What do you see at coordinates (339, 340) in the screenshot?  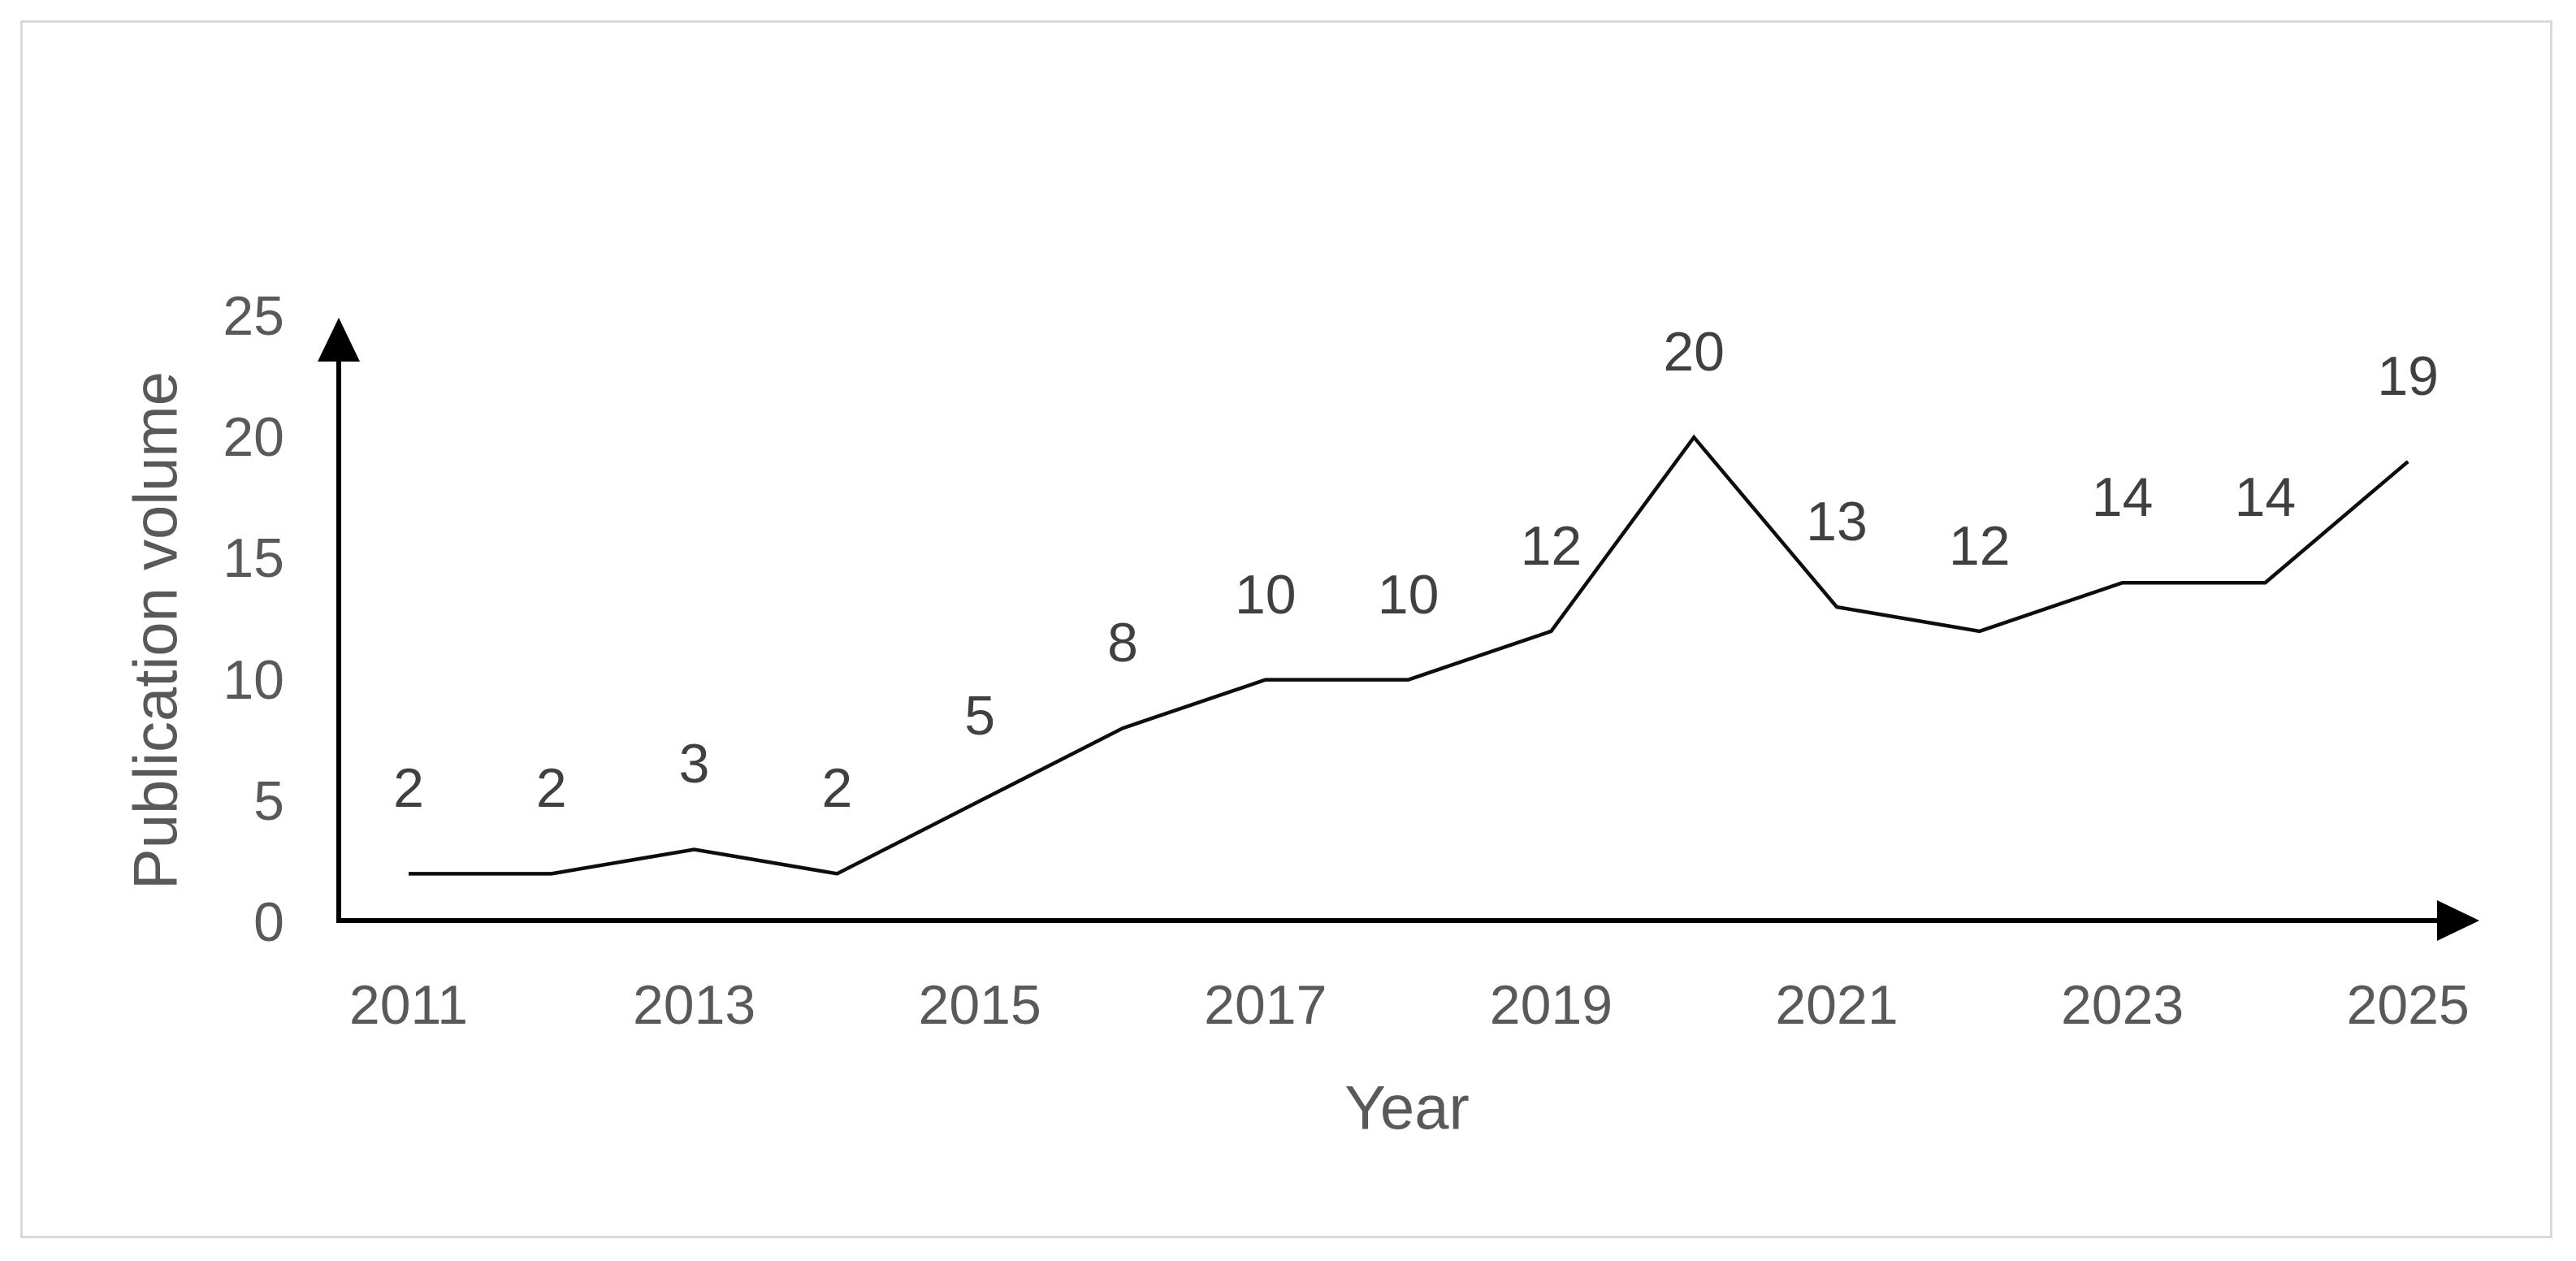 I see `y-axis-arrowhead-icon` at bounding box center [339, 340].